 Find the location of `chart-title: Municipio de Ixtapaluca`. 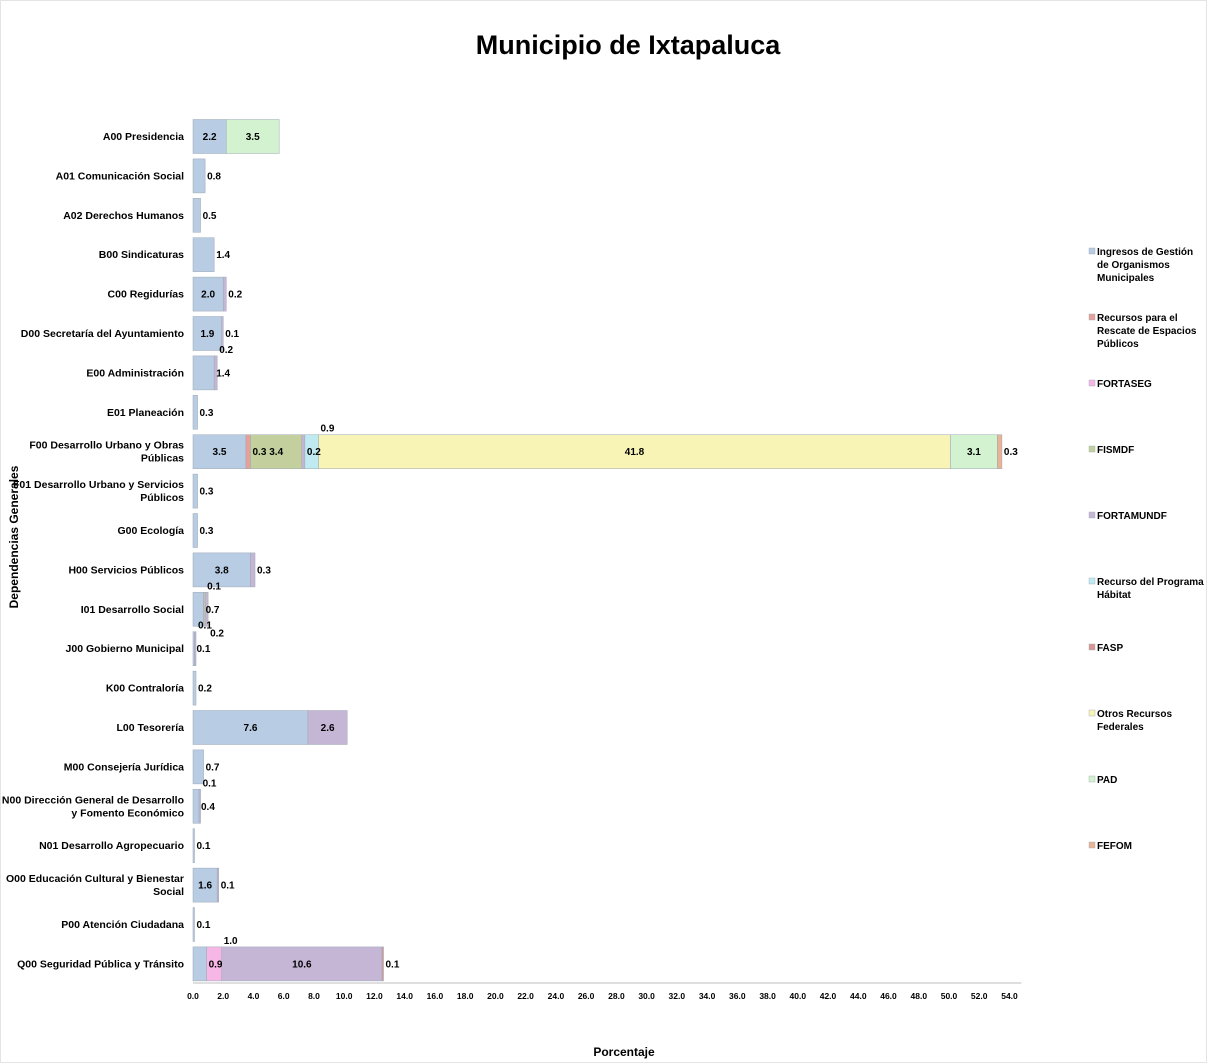

chart-title: Municipio de Ixtapaluca is located at coordinates (629, 45).